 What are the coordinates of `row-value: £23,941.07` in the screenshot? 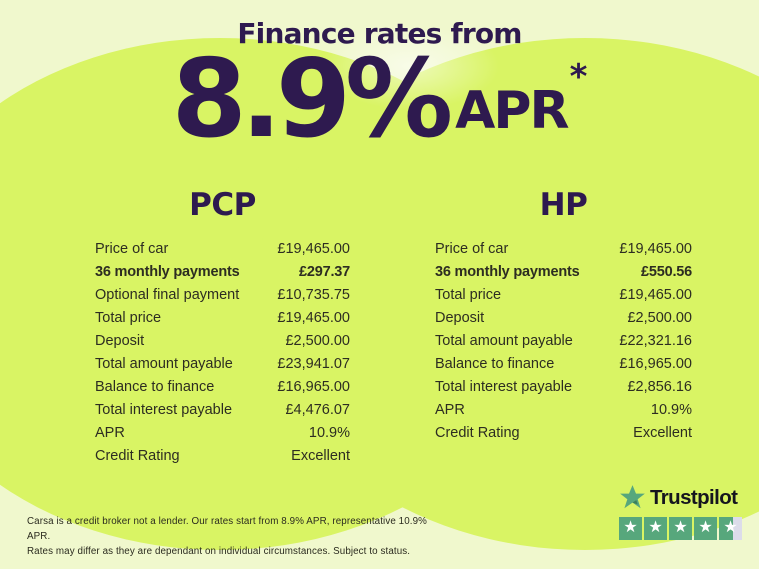 It's located at (313, 363).